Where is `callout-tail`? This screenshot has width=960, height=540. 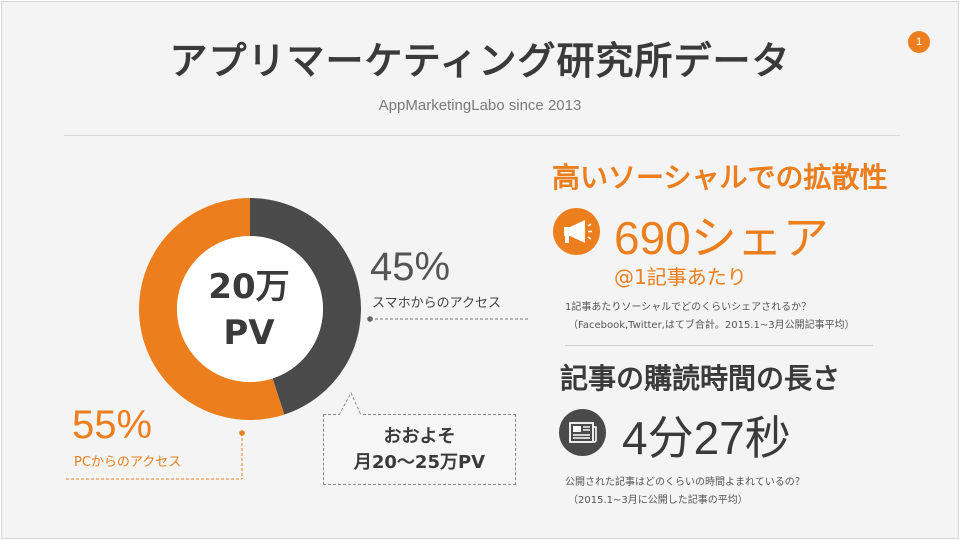
callout-tail is located at coordinates (350, 403).